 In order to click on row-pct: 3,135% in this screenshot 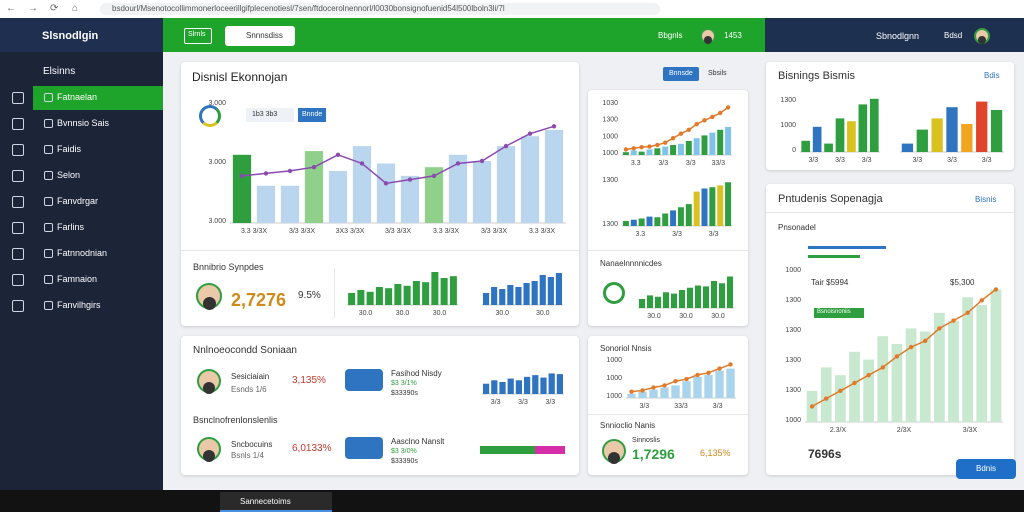, I will do `click(309, 380)`.